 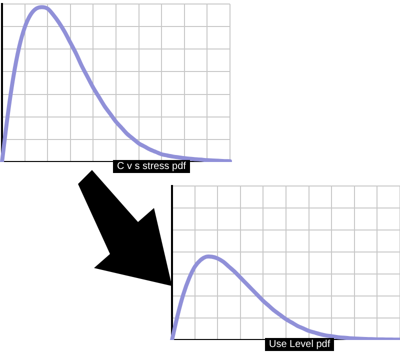 What do you see at coordinates (299, 344) in the screenshot?
I see `x-axis-title: Use Level pdf` at bounding box center [299, 344].